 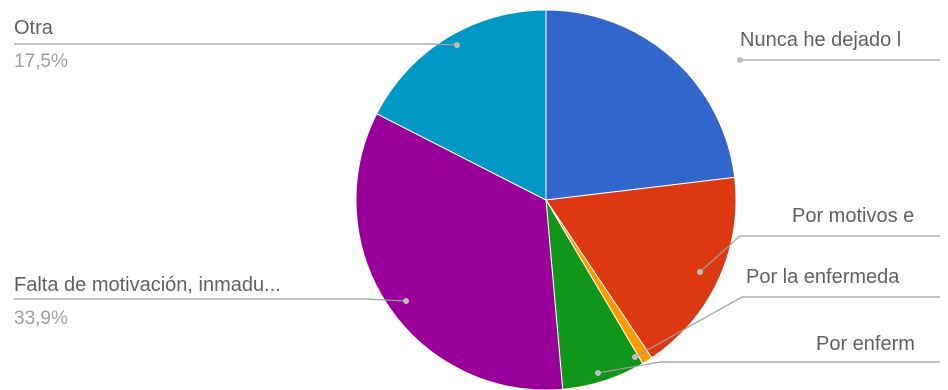 What do you see at coordinates (41, 61) in the screenshot?
I see `slice-percent-label: 17,5%` at bounding box center [41, 61].